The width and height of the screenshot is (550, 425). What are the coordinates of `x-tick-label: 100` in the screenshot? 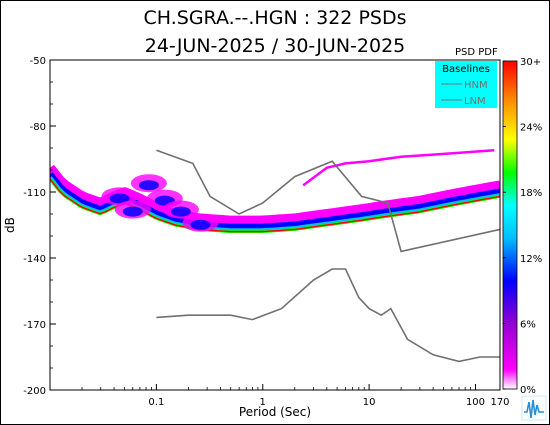 It's located at (475, 402).